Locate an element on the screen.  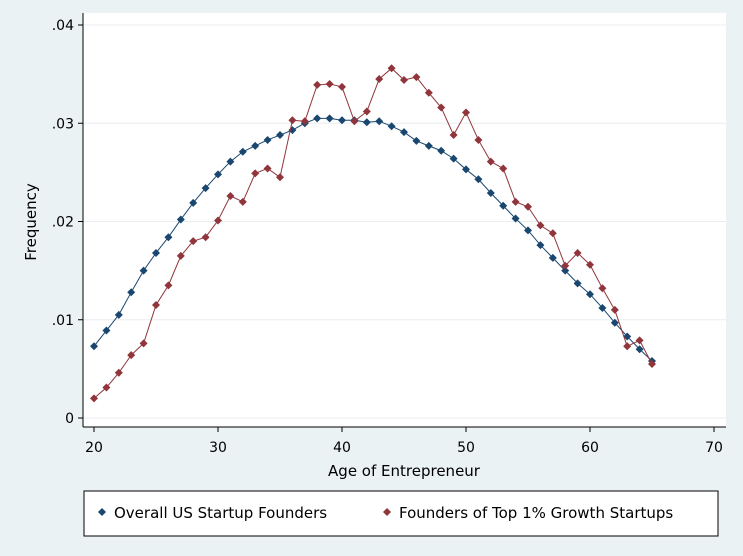
legend-label-top1: Founders of Top 1% Growth Startups is located at coordinates (536, 513).